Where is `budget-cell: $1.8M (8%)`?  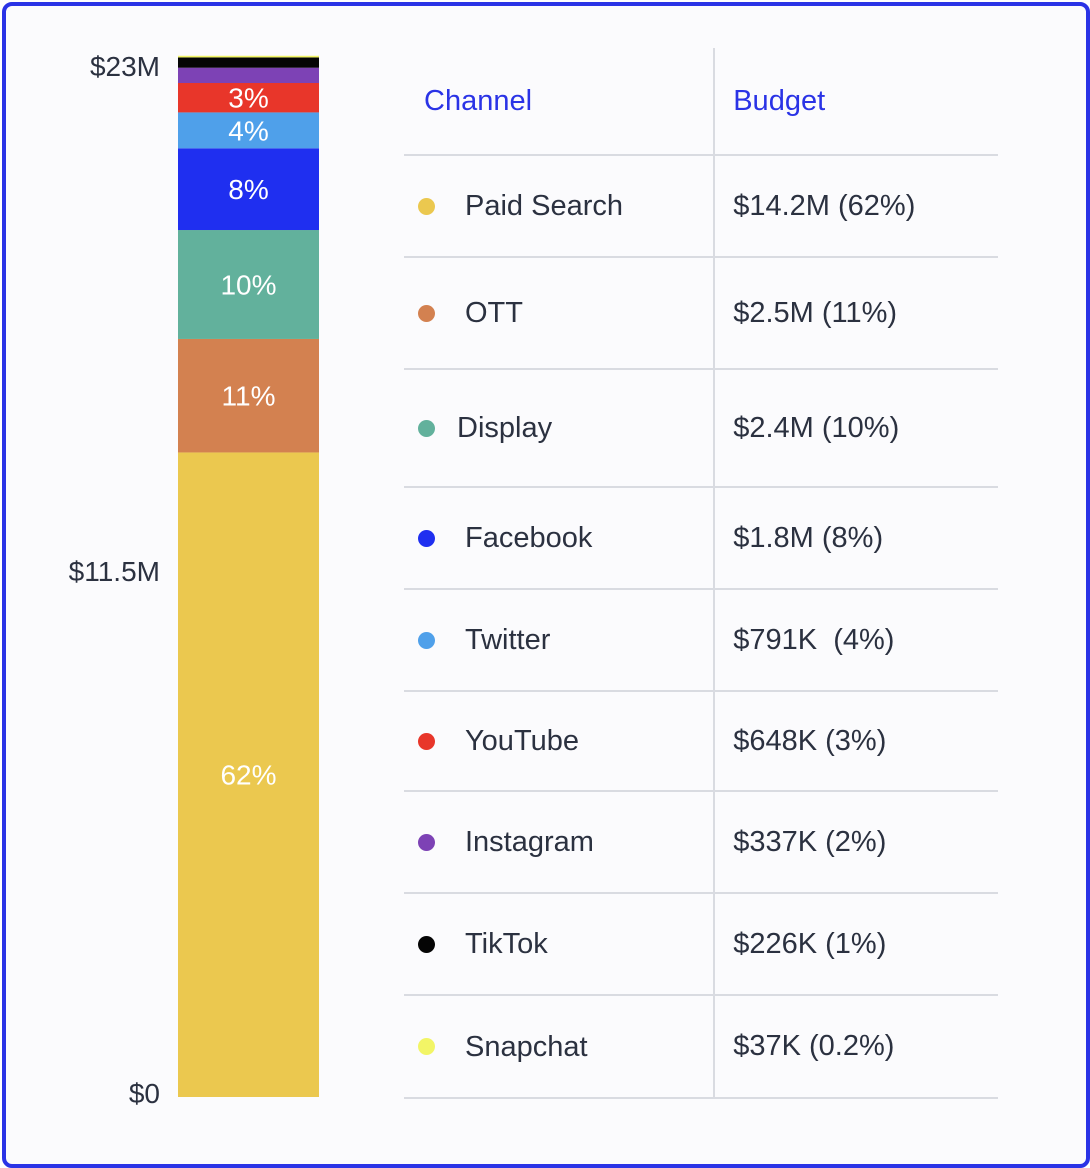
budget-cell: $1.8M (8%) is located at coordinates (855, 538).